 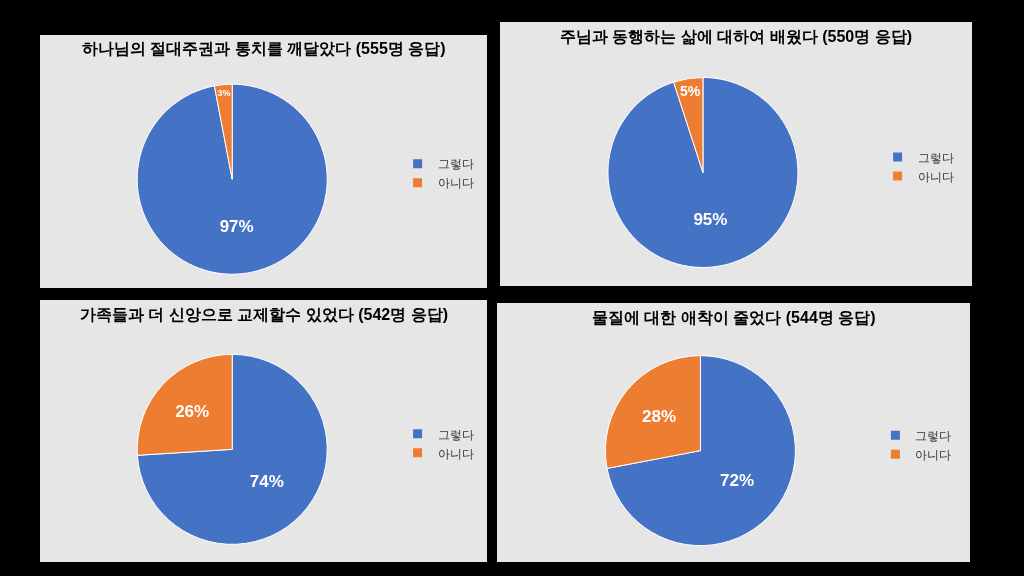 What do you see at coordinates (737, 481) in the screenshot?
I see `data-label: 72%` at bounding box center [737, 481].